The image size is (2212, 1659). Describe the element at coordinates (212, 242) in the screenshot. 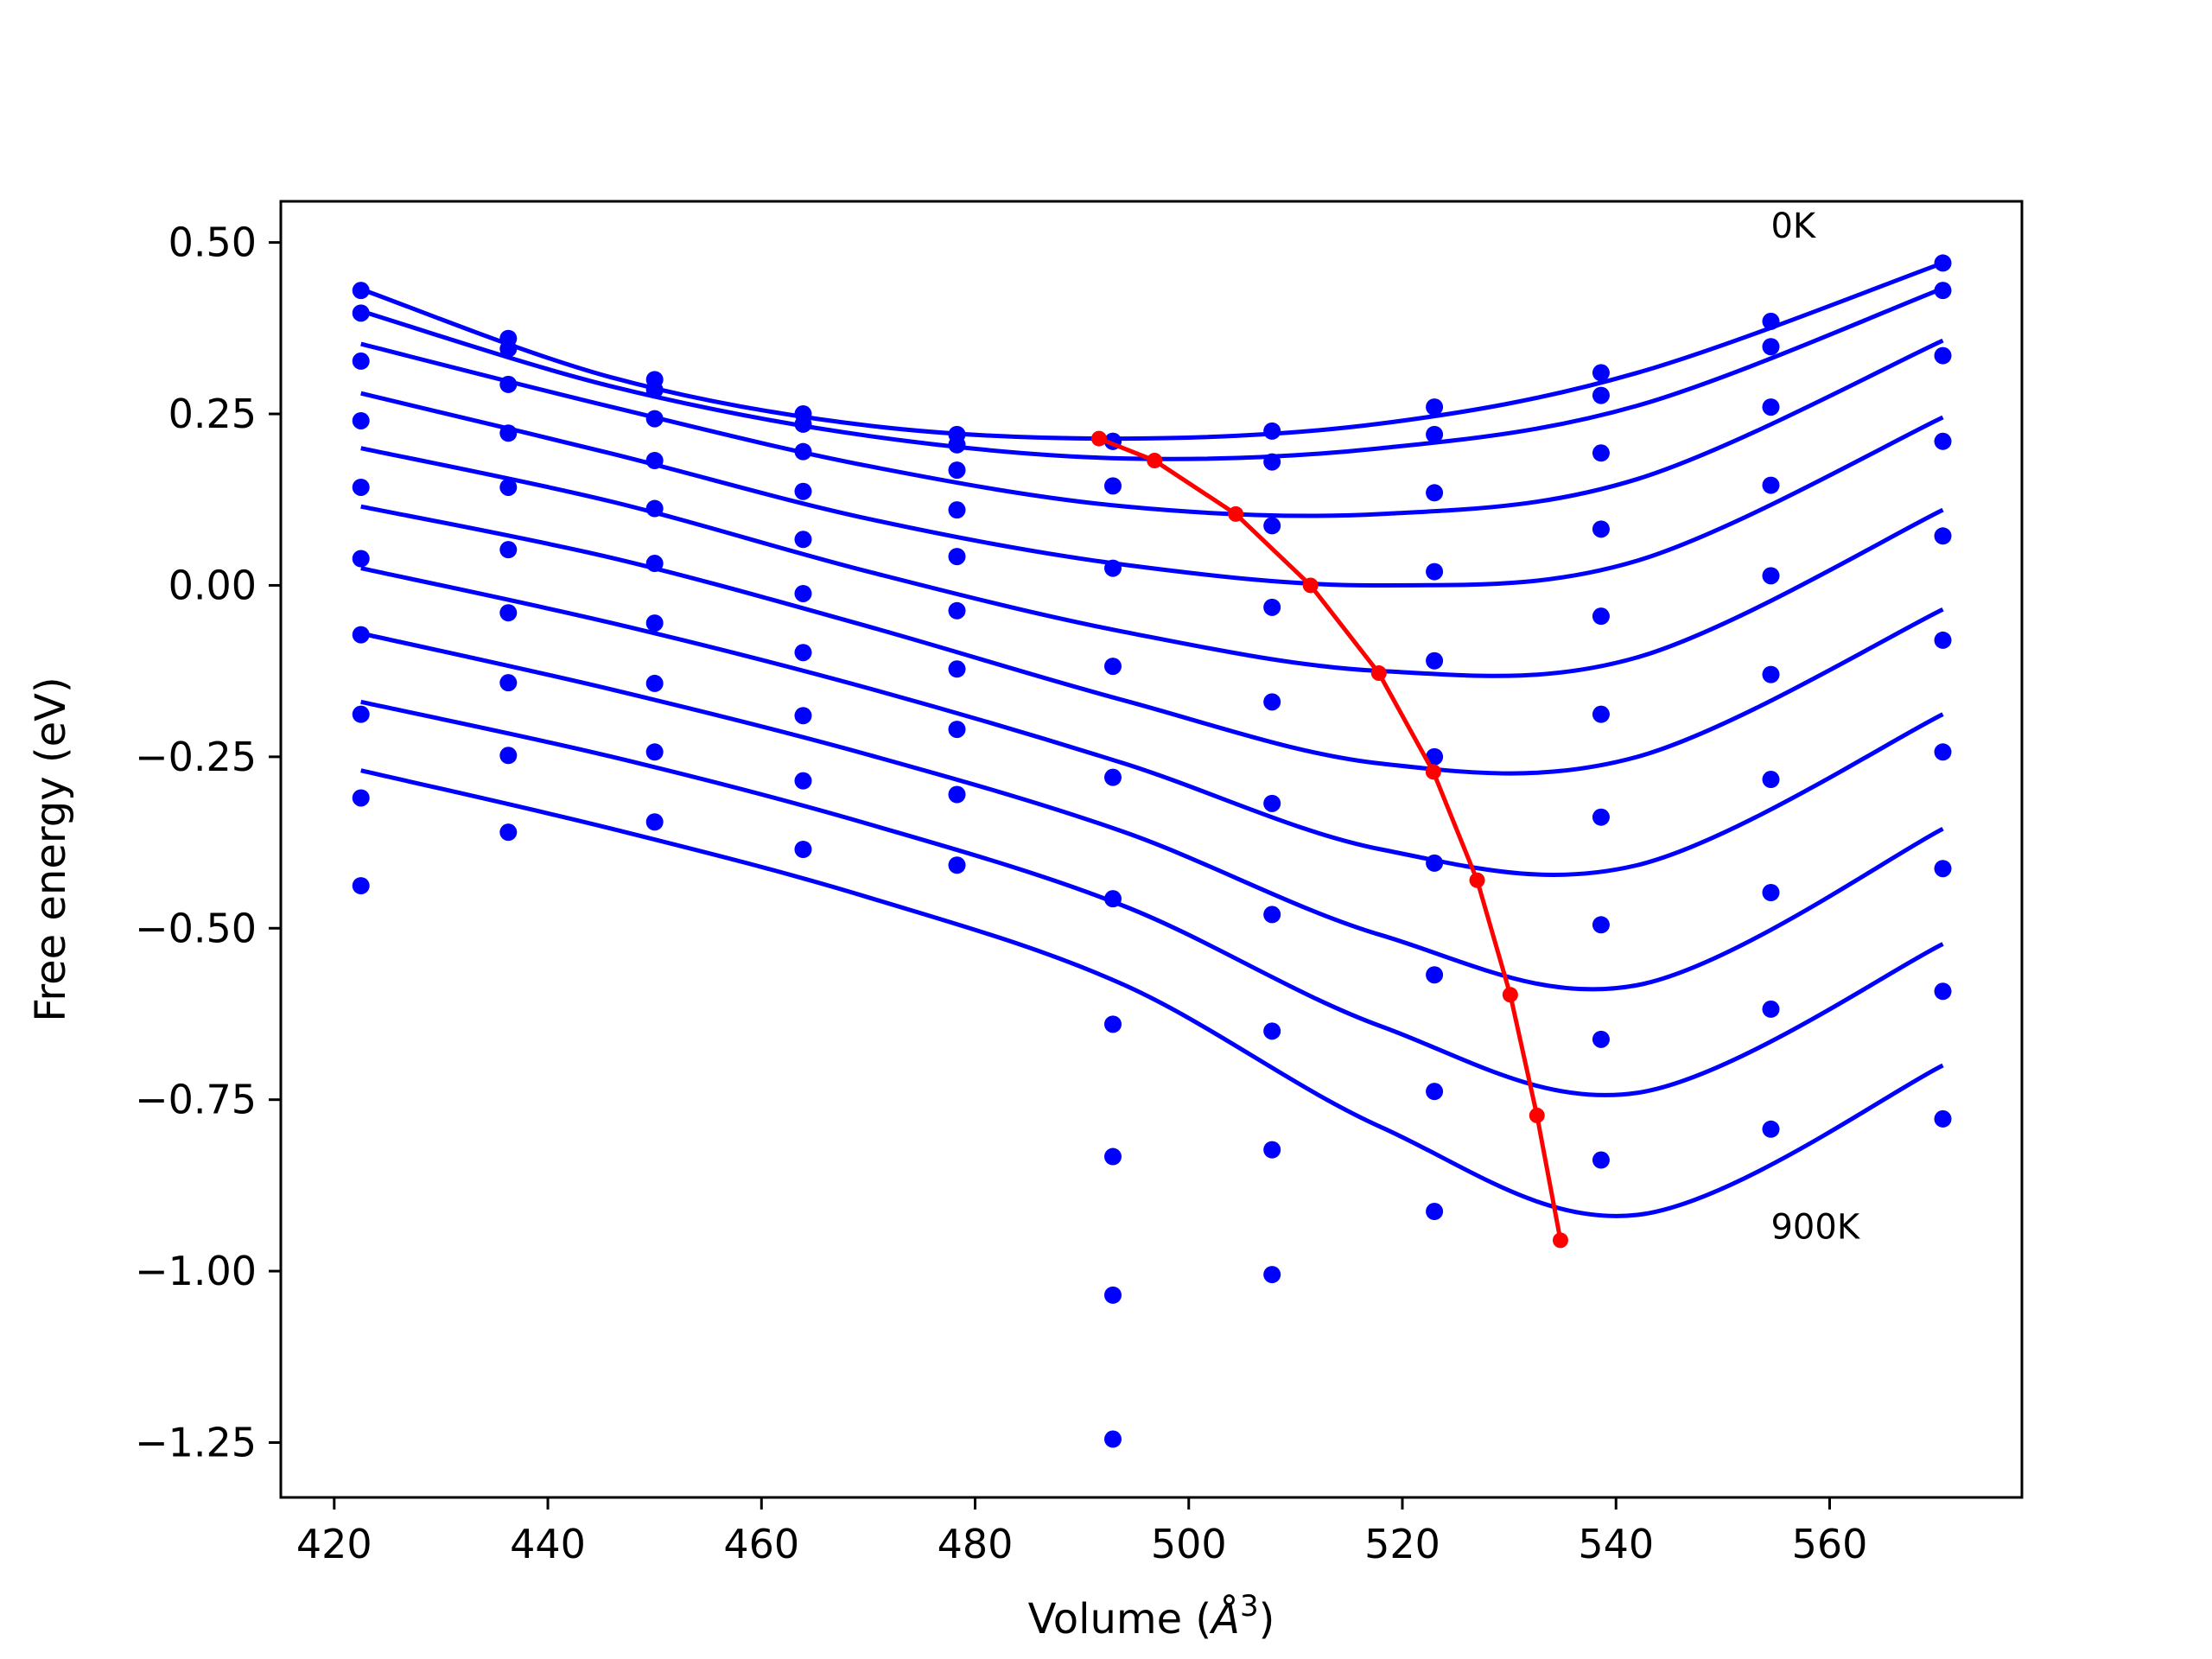

I see `y-tick-label: 0.50` at that location.